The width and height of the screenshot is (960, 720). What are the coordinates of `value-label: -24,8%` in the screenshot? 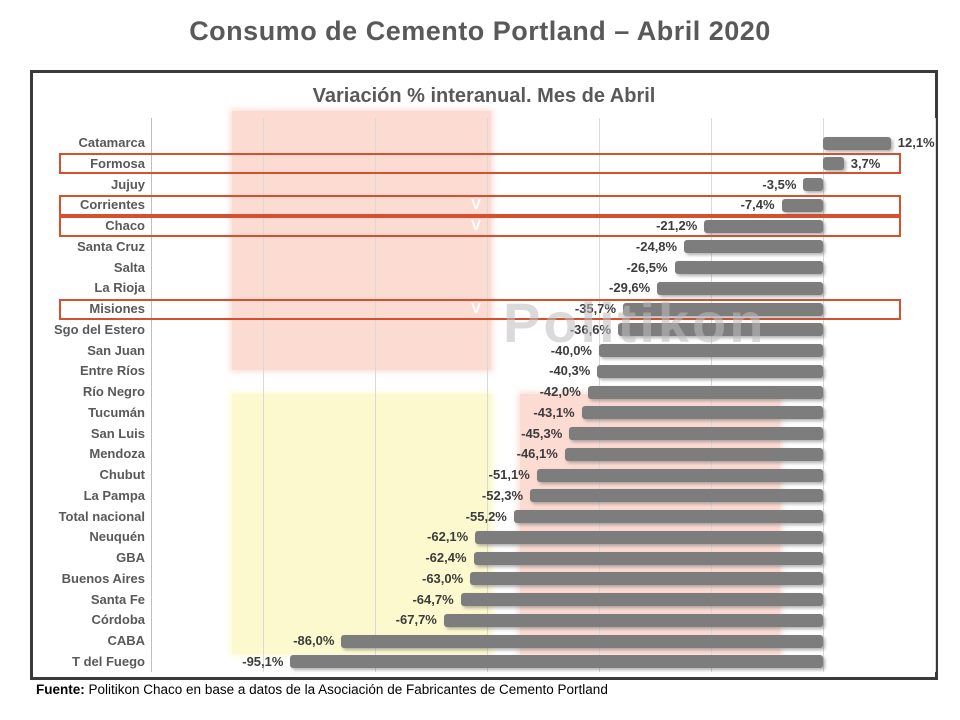 It's located at (656, 246).